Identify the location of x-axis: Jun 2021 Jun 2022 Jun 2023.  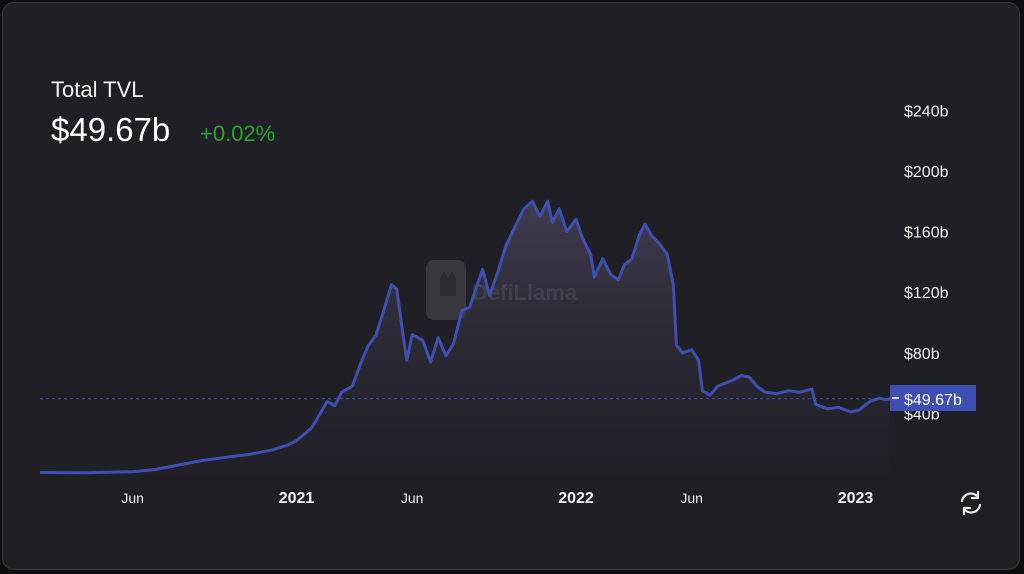
(497, 498).